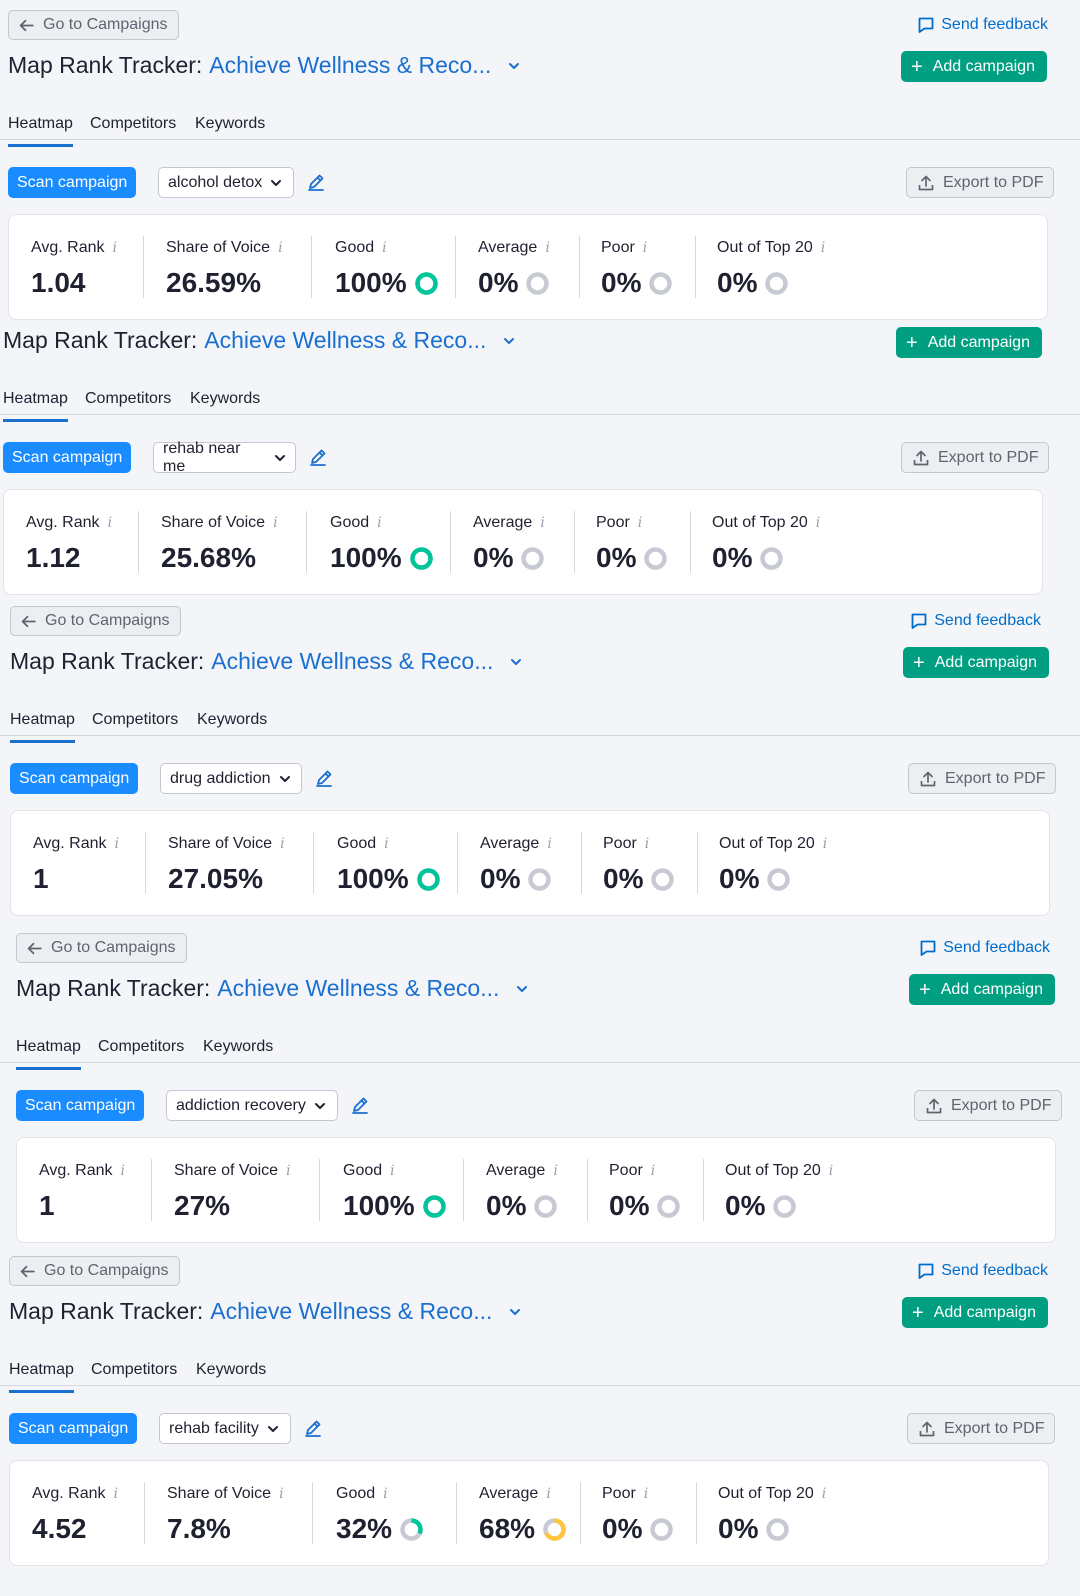 The width and height of the screenshot is (1080, 1596). What do you see at coordinates (639, 865) in the screenshot?
I see `metric-poor: Poor i 0%` at bounding box center [639, 865].